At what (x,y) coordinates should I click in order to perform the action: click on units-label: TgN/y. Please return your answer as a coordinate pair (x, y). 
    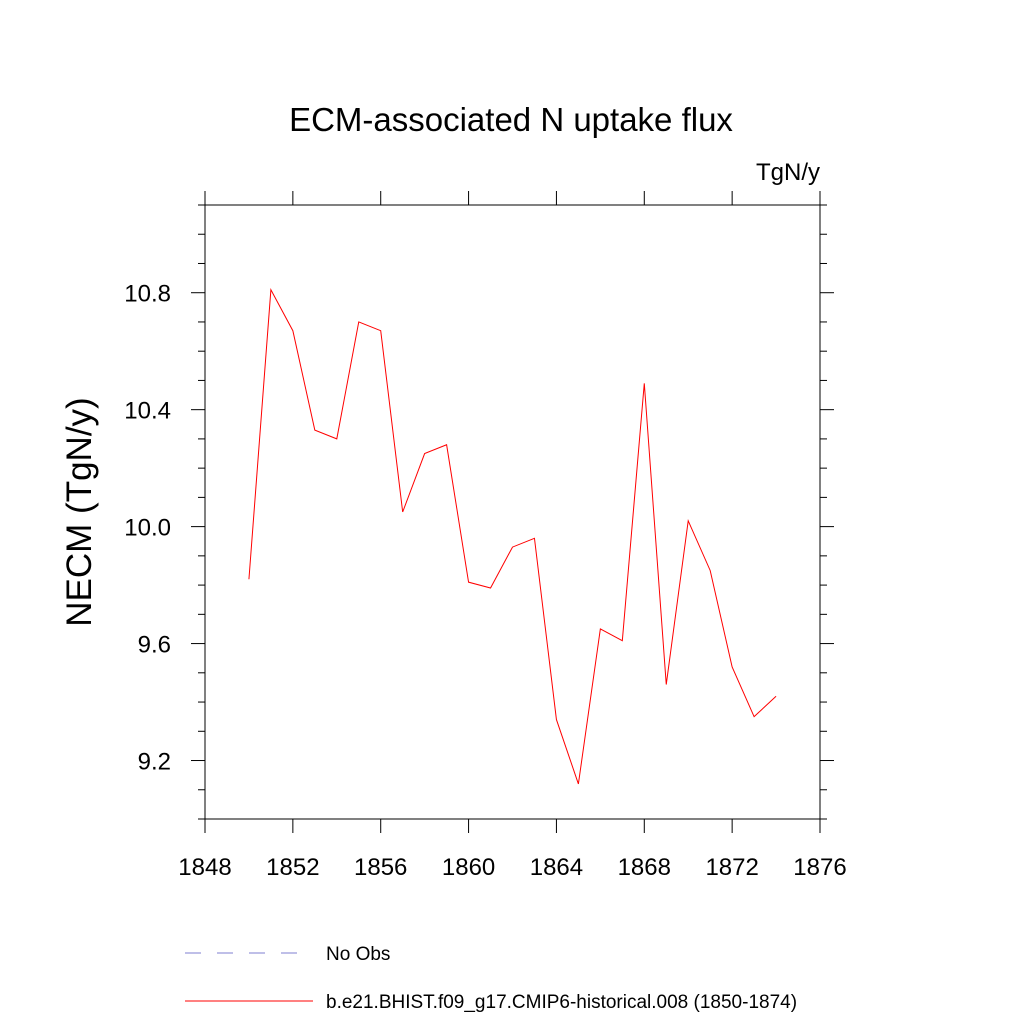
    Looking at the image, I should click on (788, 172).